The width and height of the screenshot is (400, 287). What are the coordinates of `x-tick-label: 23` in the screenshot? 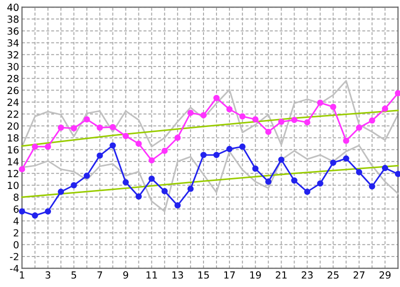 It's located at (307, 275).